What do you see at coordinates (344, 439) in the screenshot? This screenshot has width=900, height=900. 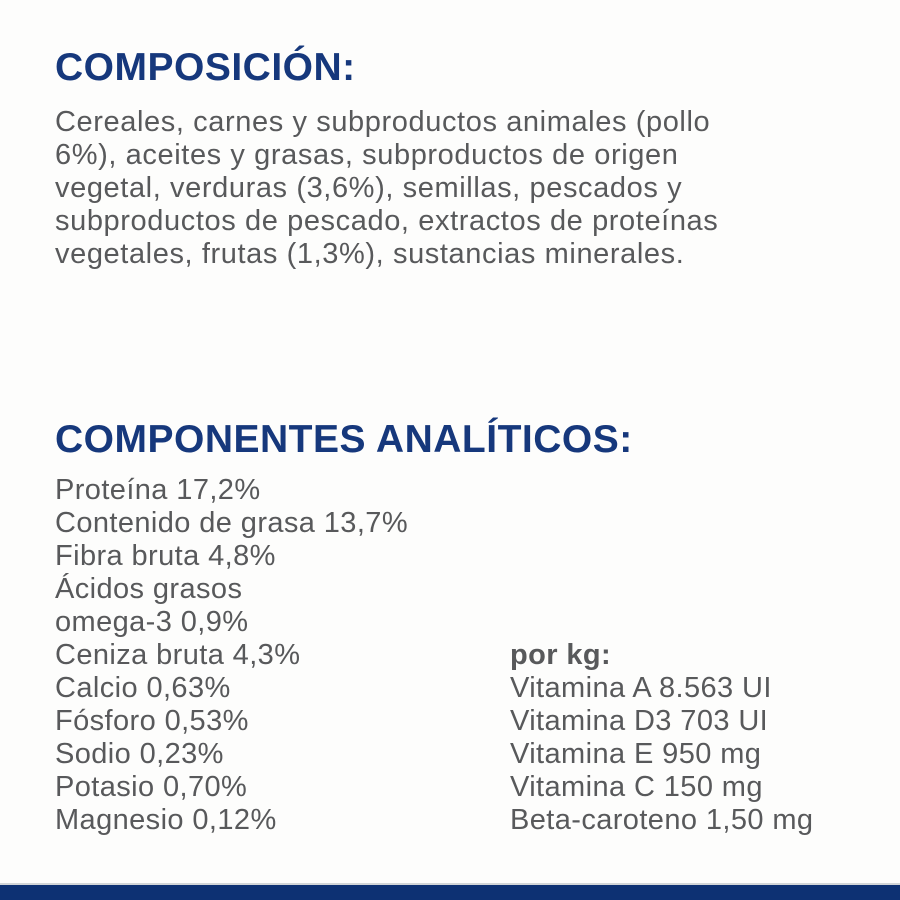 I see `analytical-heading: COMPONENTES ANALÍTICOS:` at bounding box center [344, 439].